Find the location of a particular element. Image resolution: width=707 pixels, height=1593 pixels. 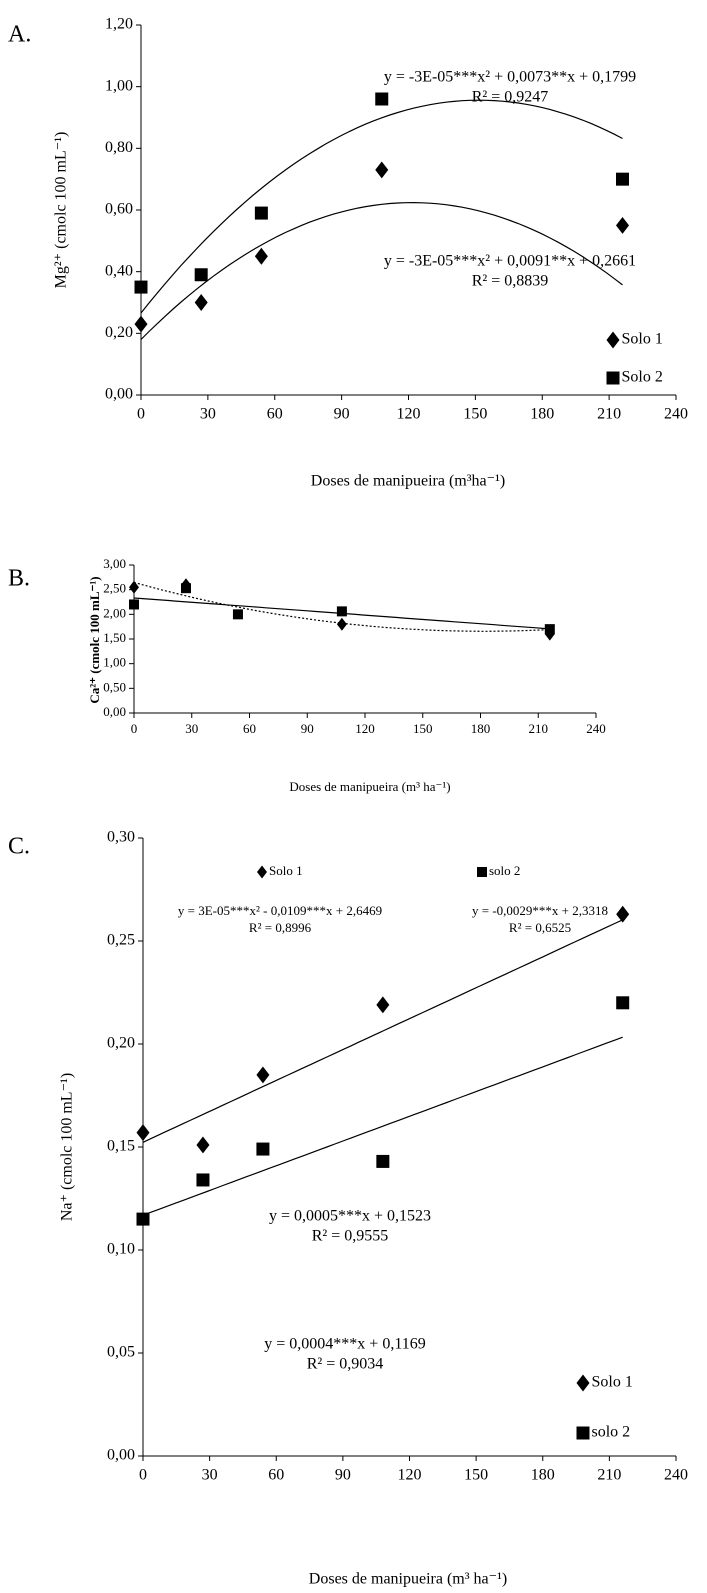

y-tick-label: 3,00 is located at coordinates (114, 563).